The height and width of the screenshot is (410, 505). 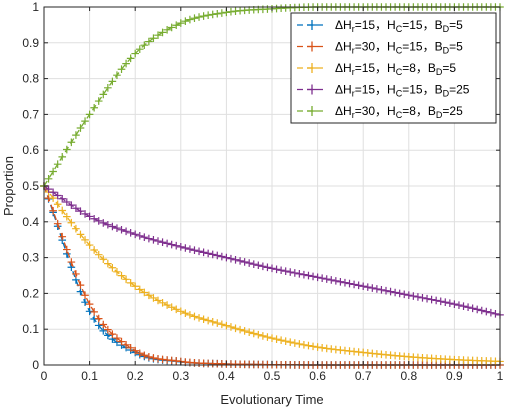 What do you see at coordinates (383, 91) in the screenshot?
I see `legend-entry-4: ΔHr=15，HC=15，BD=25` at bounding box center [383, 91].